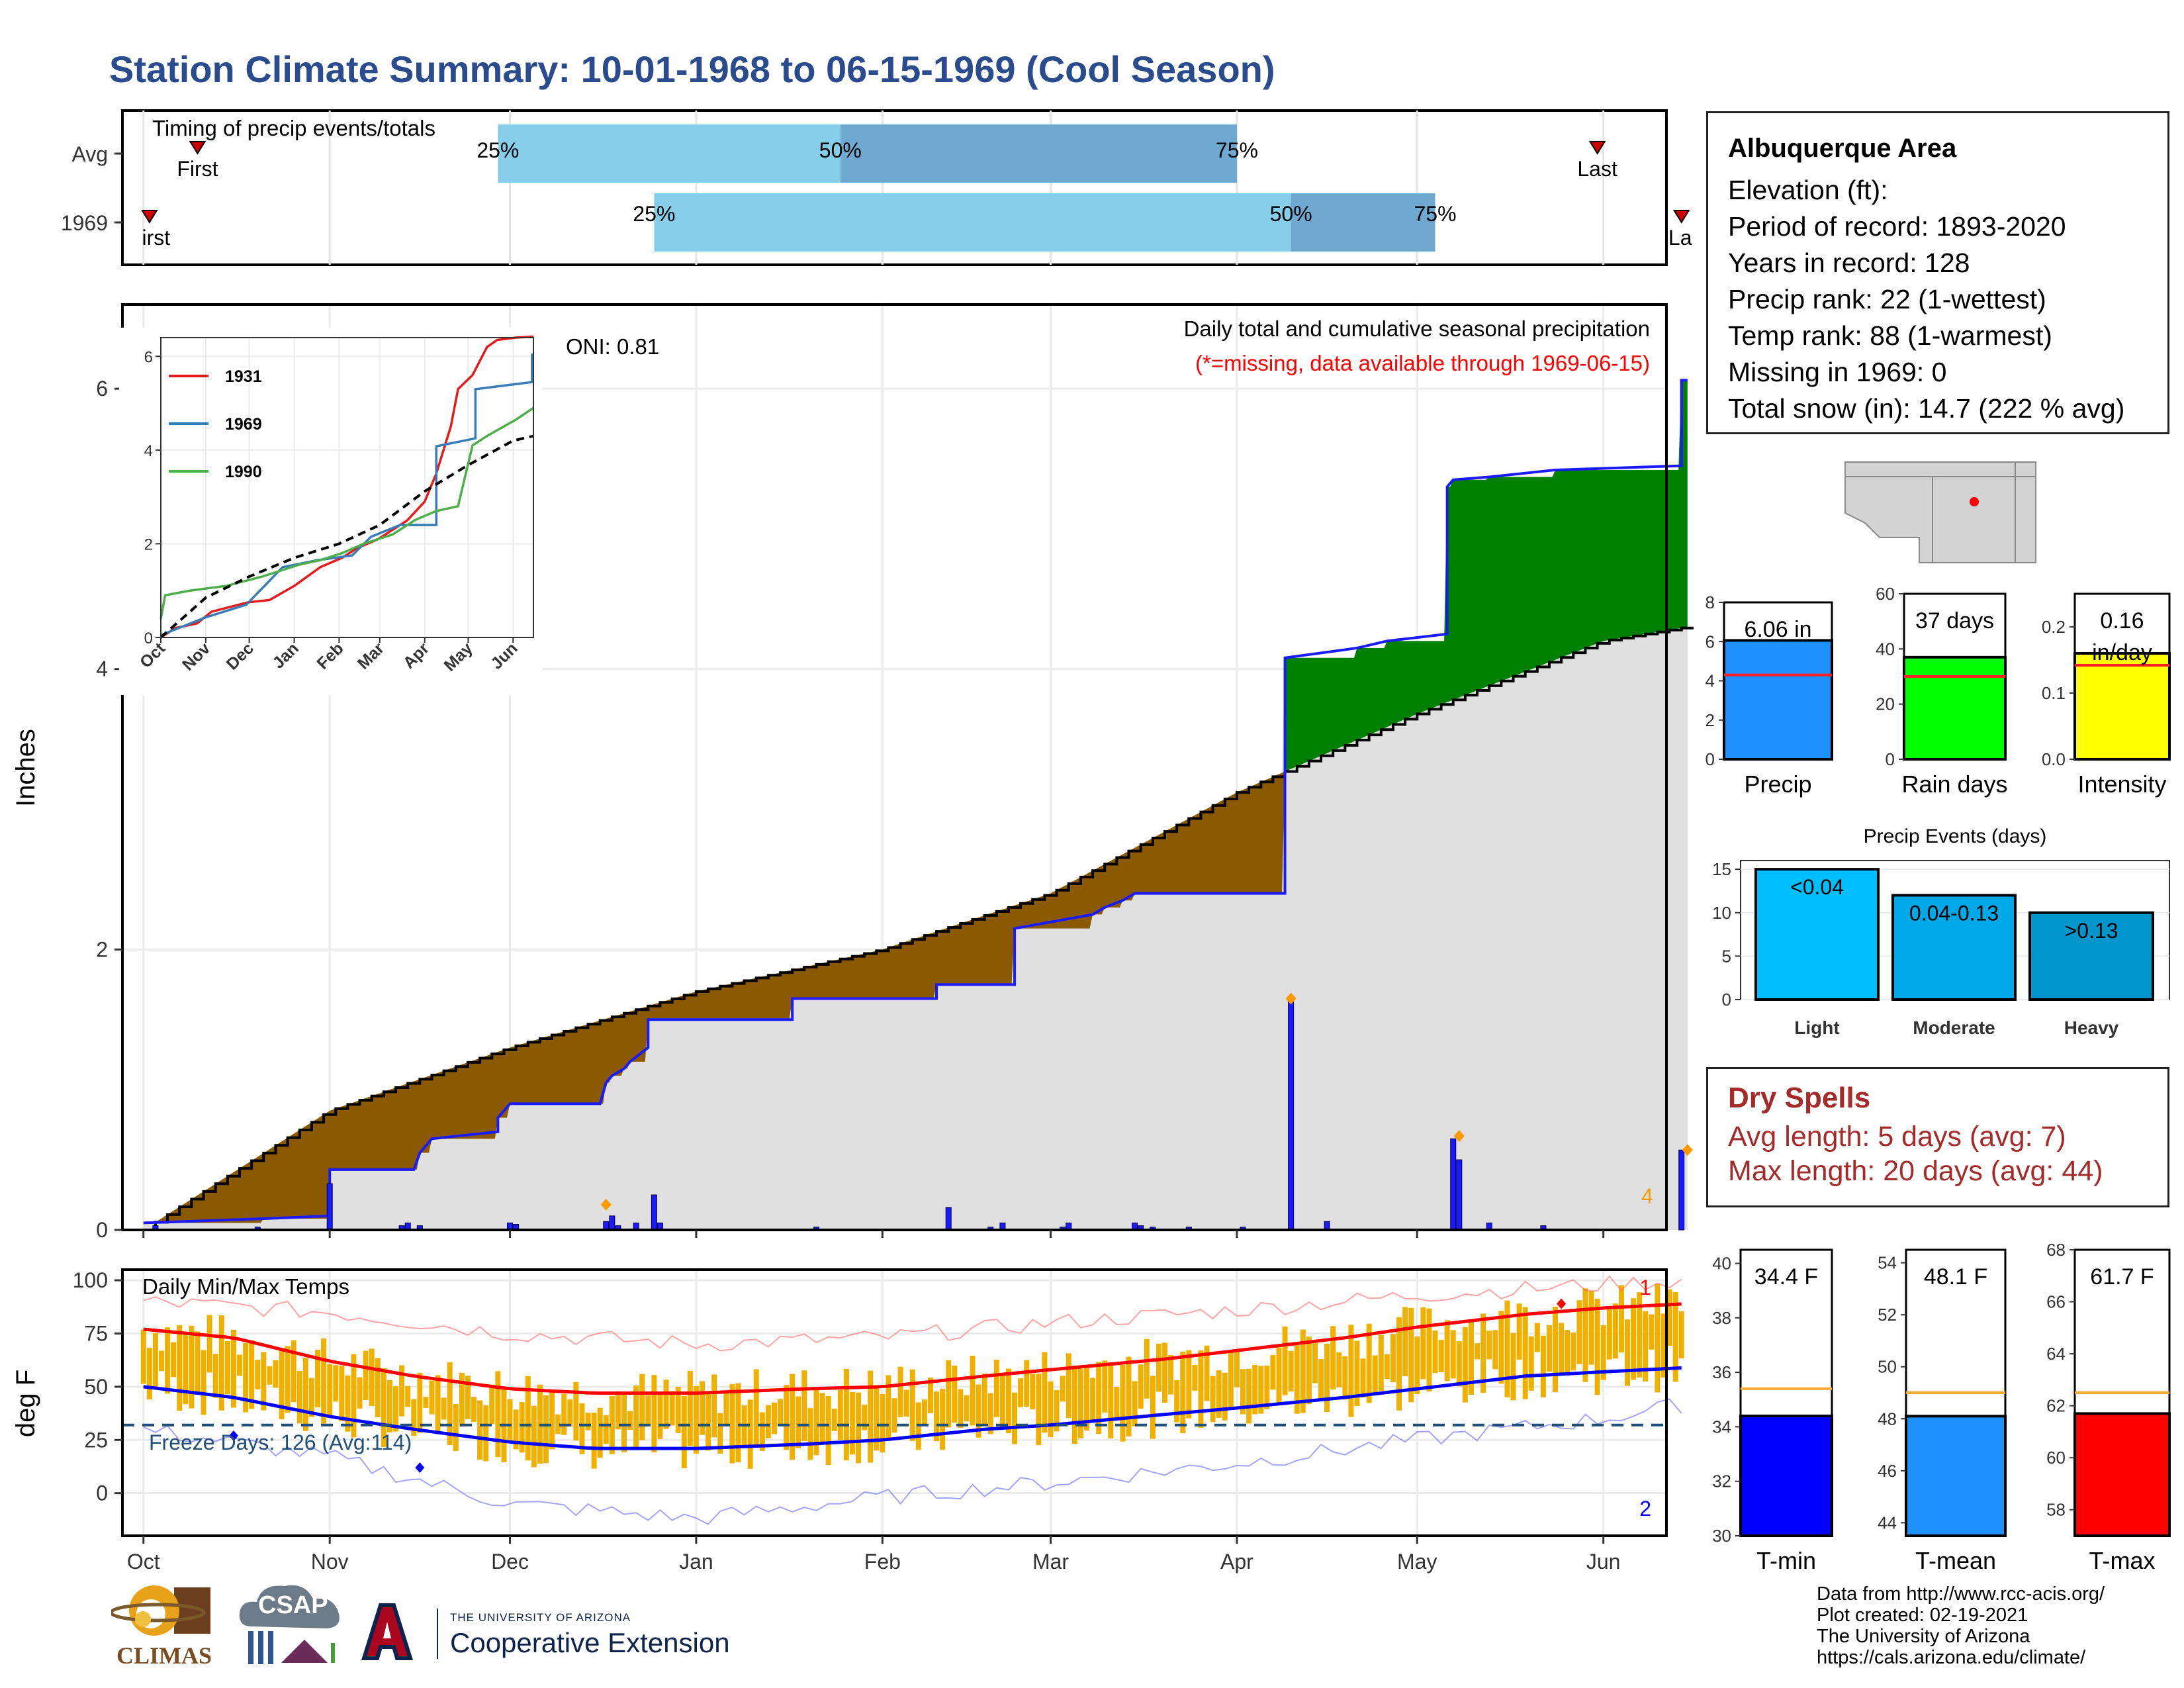 The width and height of the screenshot is (2184, 1688). Describe the element at coordinates (696, 1561) in the screenshot. I see `temp-x-tick-label: Jan` at that location.